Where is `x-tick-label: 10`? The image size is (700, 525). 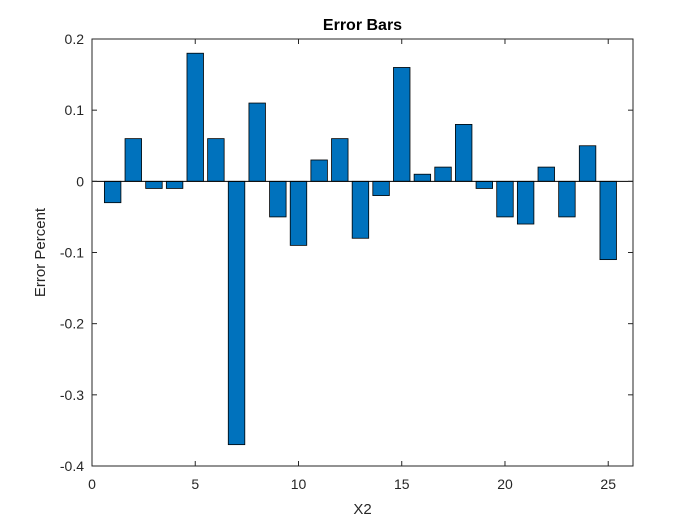 x-tick-label: 10 is located at coordinates (299, 484).